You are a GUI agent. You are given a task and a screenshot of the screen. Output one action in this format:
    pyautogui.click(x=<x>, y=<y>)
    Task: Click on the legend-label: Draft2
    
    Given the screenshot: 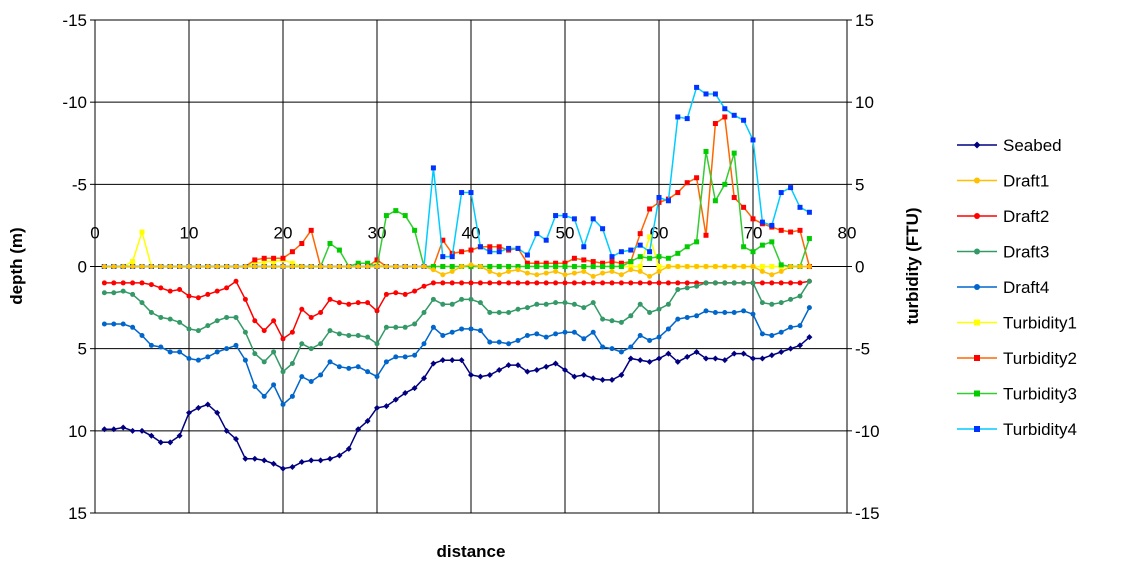 What is the action you would take?
    pyautogui.click(x=1026, y=216)
    